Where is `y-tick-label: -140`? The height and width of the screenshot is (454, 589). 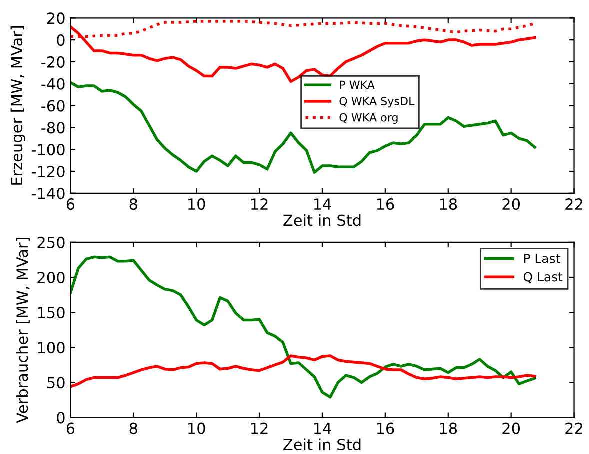
y-tick-label: -140 is located at coordinates (48, 194).